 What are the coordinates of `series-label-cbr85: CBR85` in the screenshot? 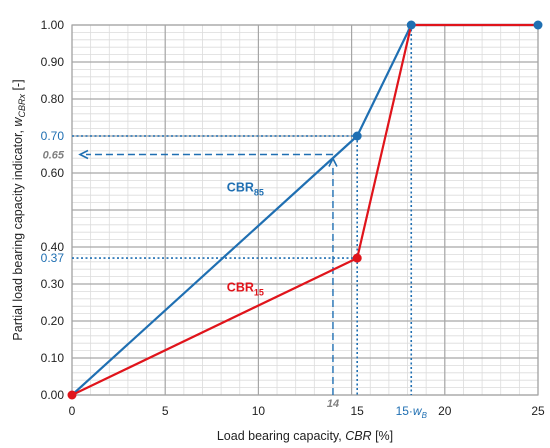 It's located at (245, 189).